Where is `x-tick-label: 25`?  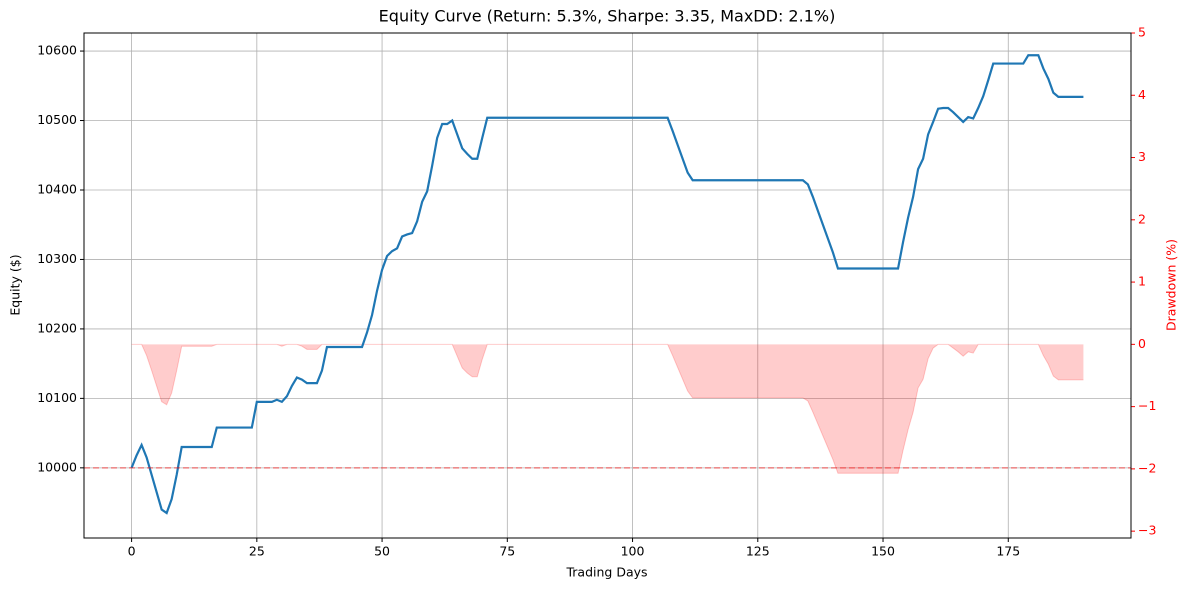
x-tick-label: 25 is located at coordinates (257, 551).